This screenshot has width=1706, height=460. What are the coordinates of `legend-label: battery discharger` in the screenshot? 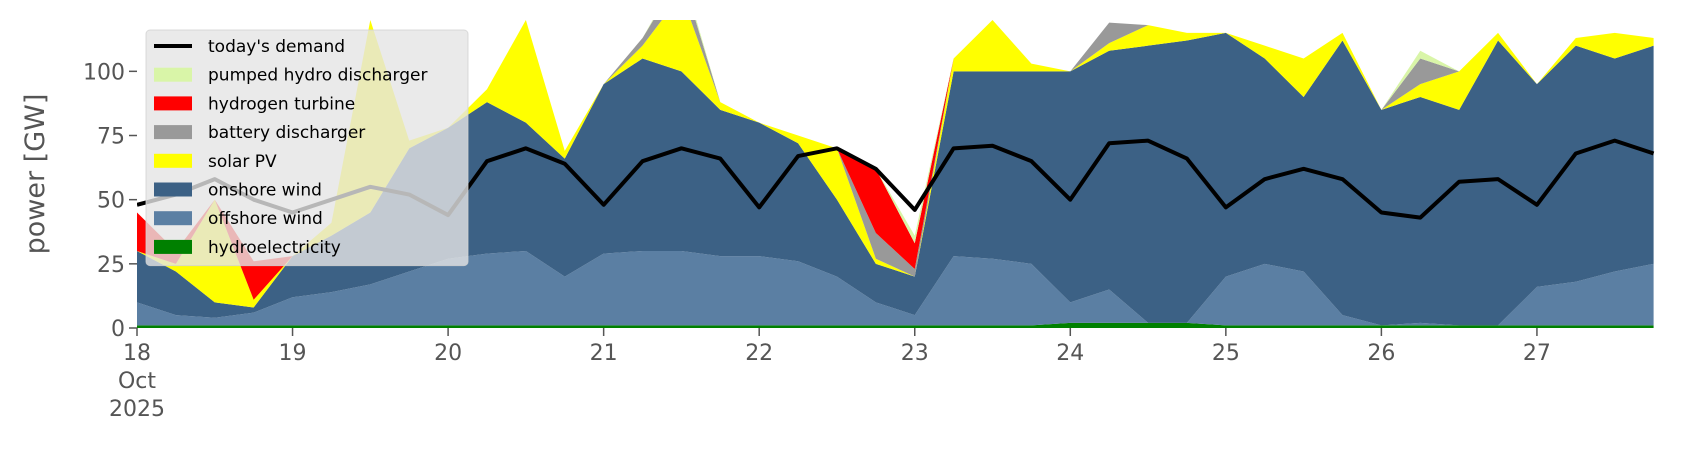 It's located at (286, 133).